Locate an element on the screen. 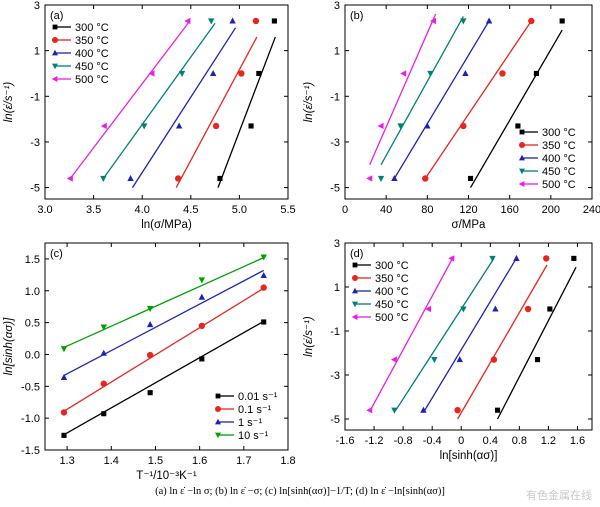  y-axis-label: ln[sinh(ασ)] is located at coordinates (9, 346).